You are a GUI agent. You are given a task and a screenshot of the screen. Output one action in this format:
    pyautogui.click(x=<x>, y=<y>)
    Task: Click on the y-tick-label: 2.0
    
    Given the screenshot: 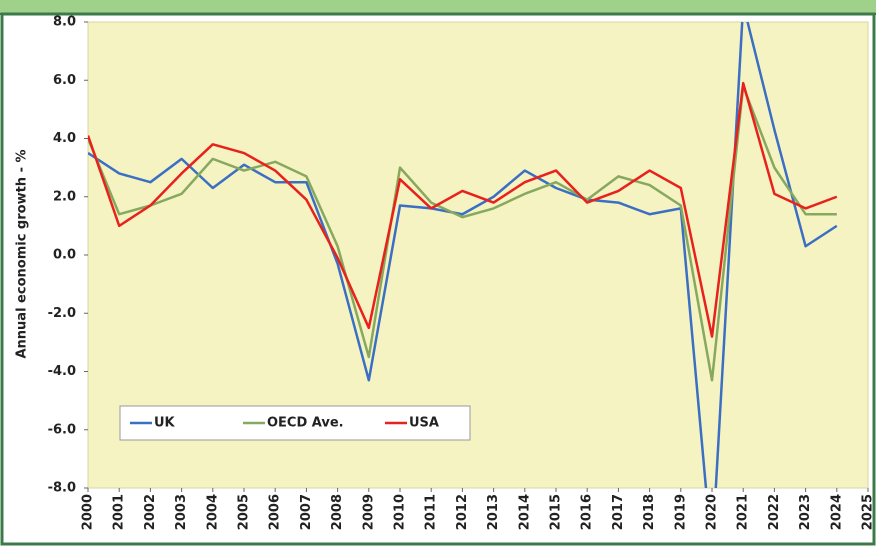 What is the action you would take?
    pyautogui.click(x=64, y=196)
    